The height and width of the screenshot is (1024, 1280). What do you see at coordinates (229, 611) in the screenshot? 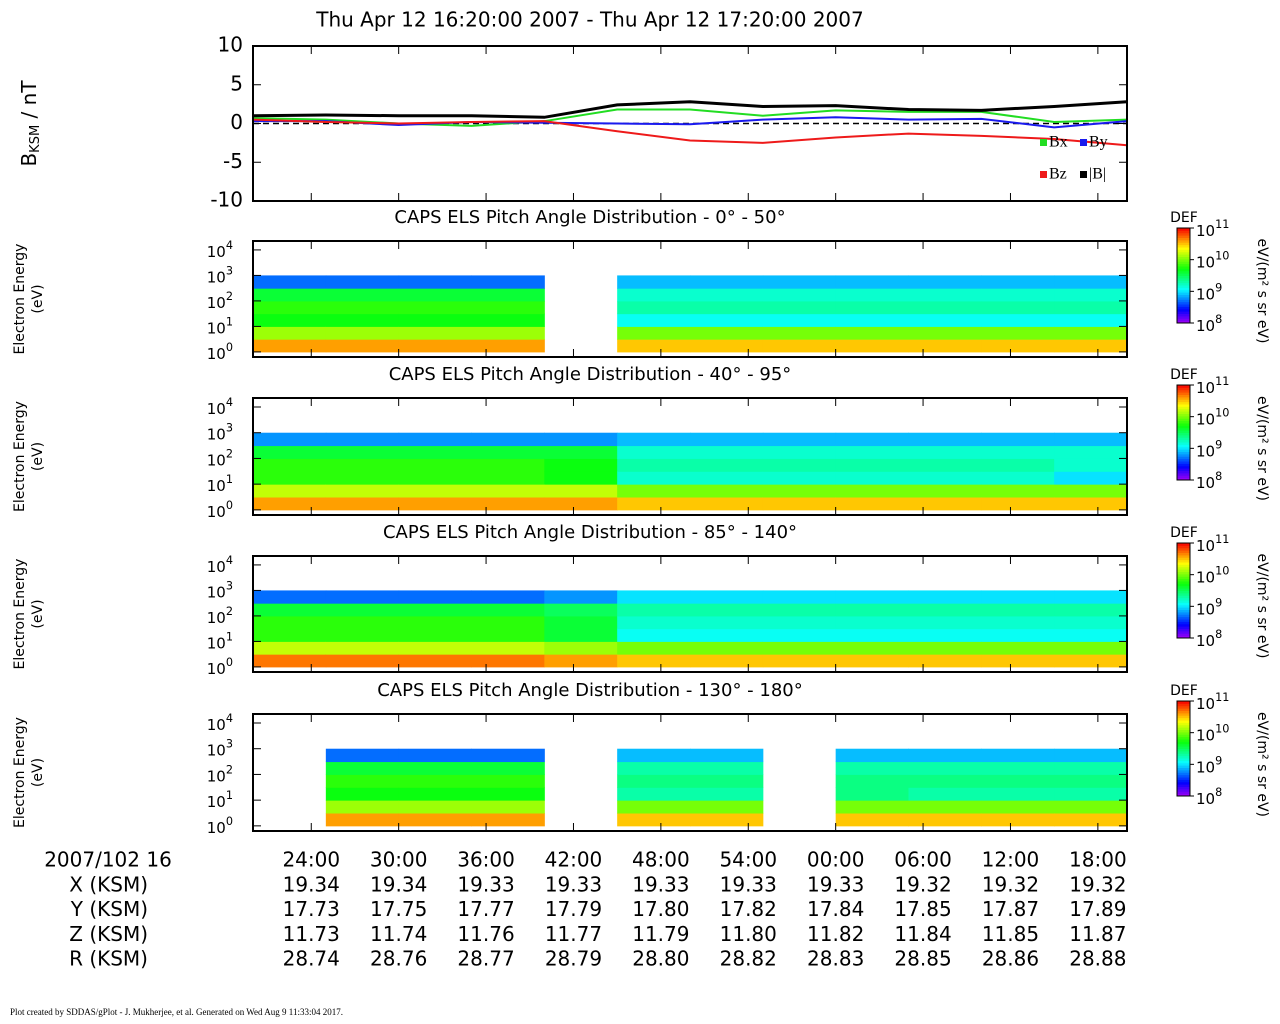
I see `y-tick-label-exp: 2` at bounding box center [229, 611].